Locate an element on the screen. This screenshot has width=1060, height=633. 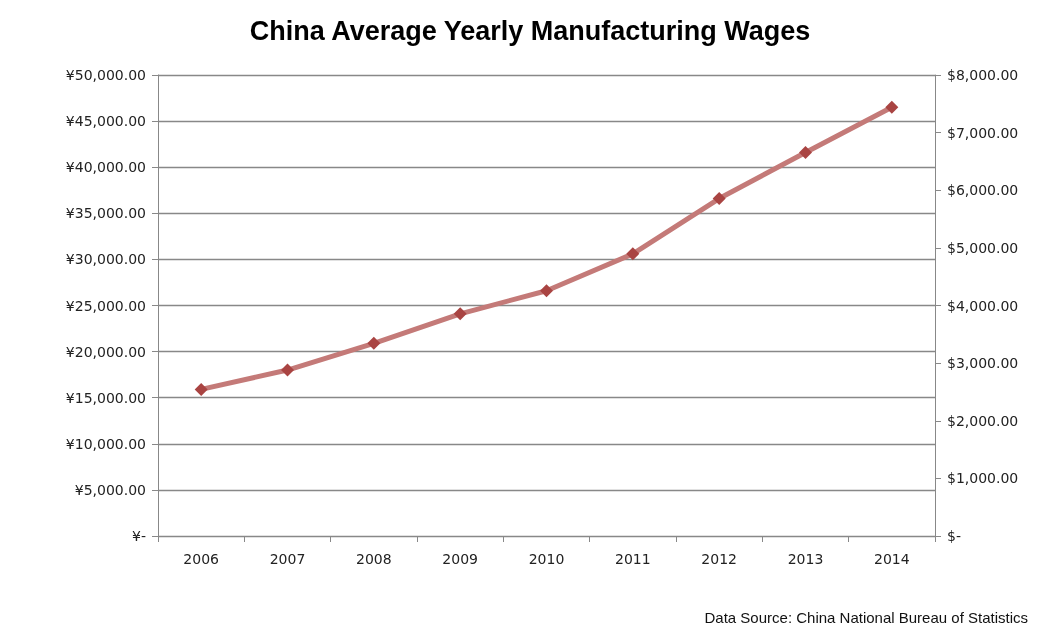
y-tick-label: ¥- is located at coordinates (139, 536).